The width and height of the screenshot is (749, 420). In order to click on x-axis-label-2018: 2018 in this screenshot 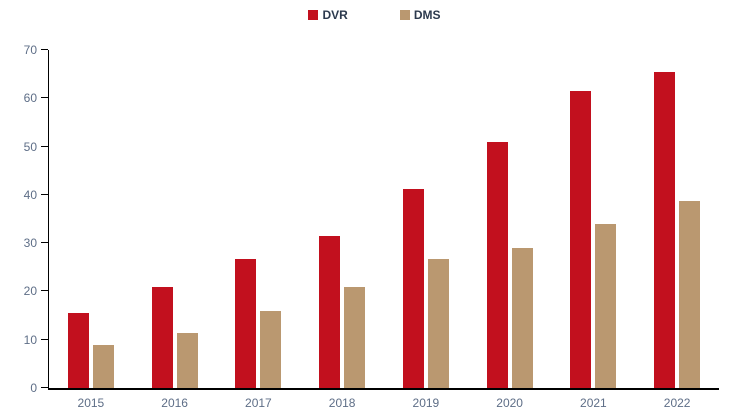, I will do `click(342, 403)`.